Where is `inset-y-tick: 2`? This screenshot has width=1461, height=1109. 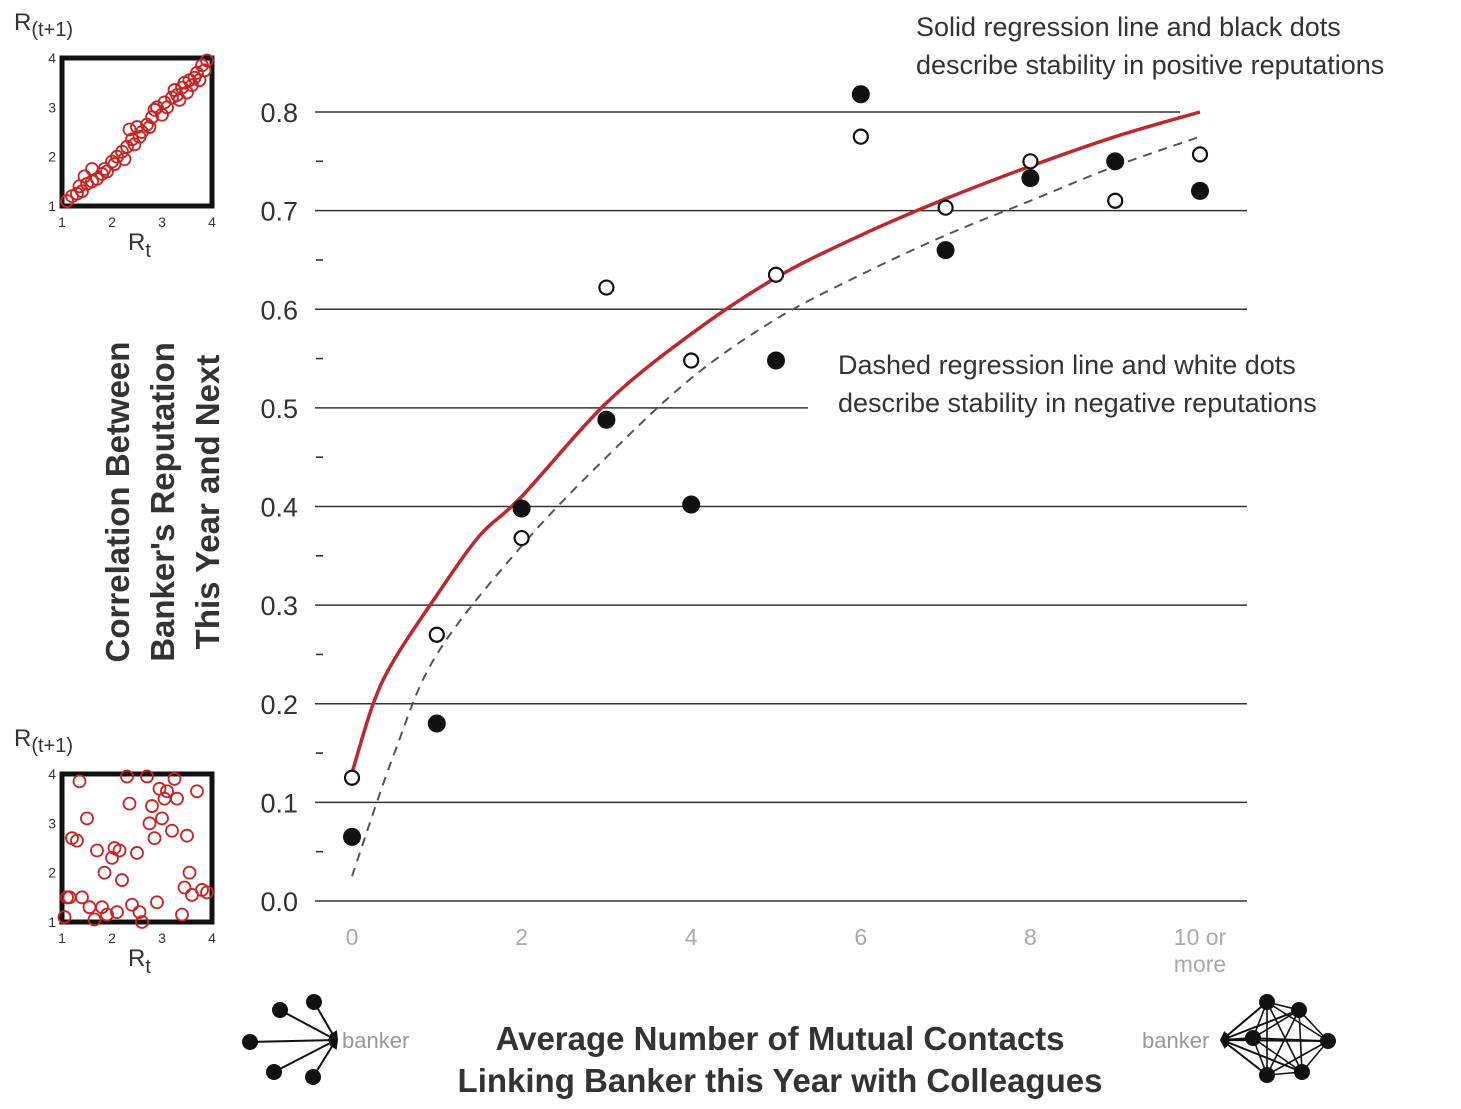
inset-y-tick: 2 is located at coordinates (52, 873).